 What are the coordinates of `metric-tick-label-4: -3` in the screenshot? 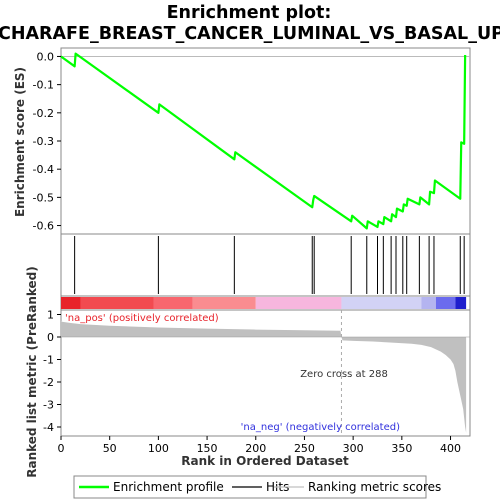 It's located at (48, 405).